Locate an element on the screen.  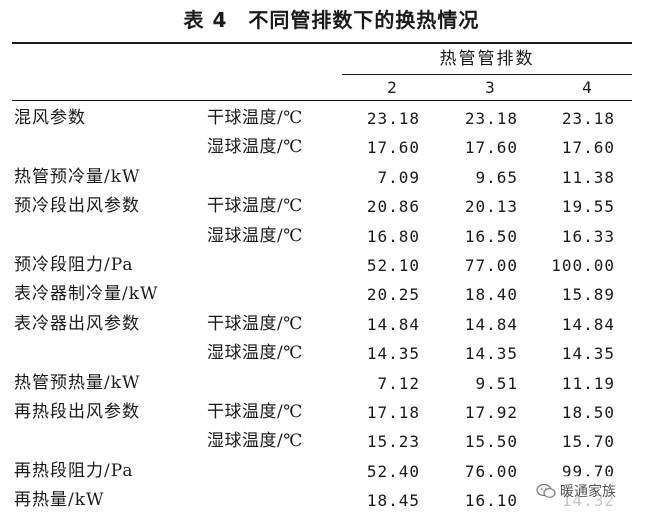
row-label: 热管预冷量/kW is located at coordinates (77, 176).